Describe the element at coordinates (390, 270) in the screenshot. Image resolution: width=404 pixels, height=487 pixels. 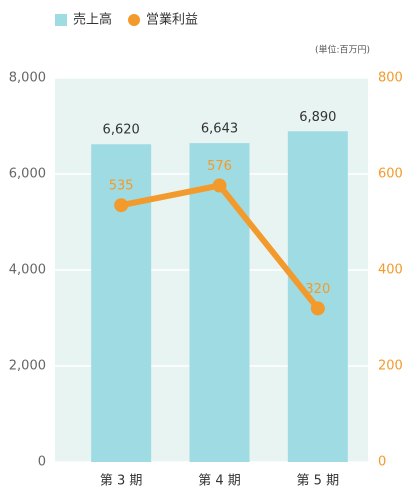
I see `y2-tick-label: 400` at that location.